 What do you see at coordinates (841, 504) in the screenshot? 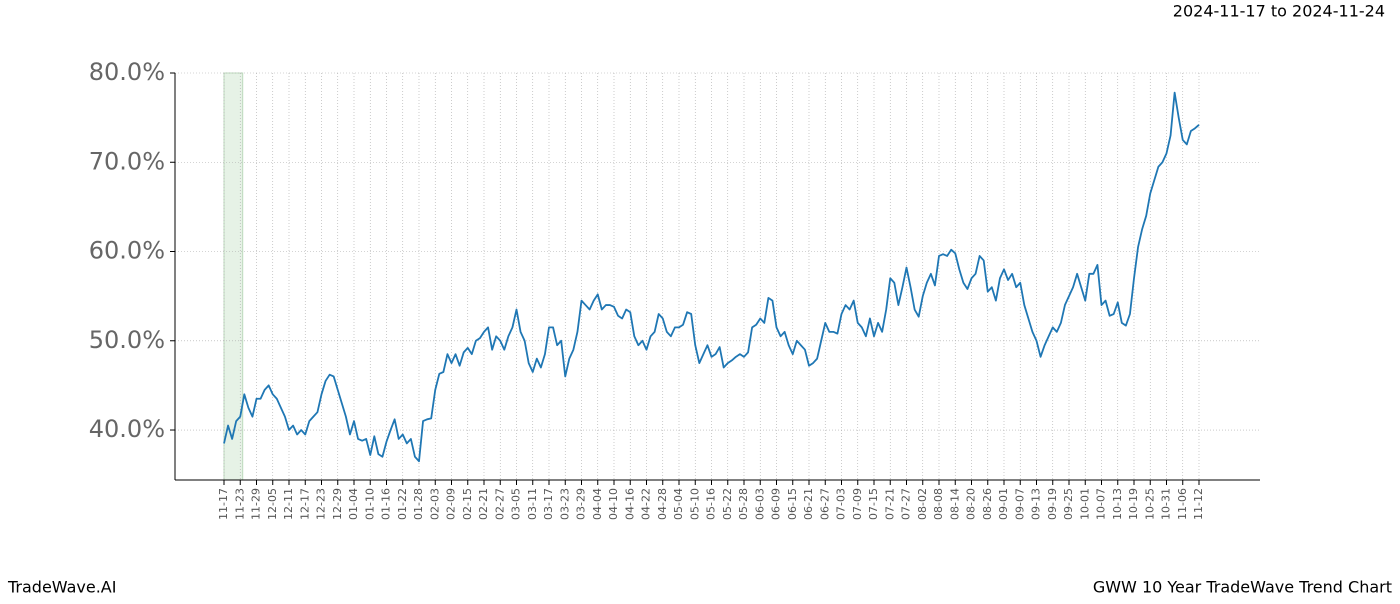
I see `x-tick-label: 07-03` at bounding box center [841, 504].